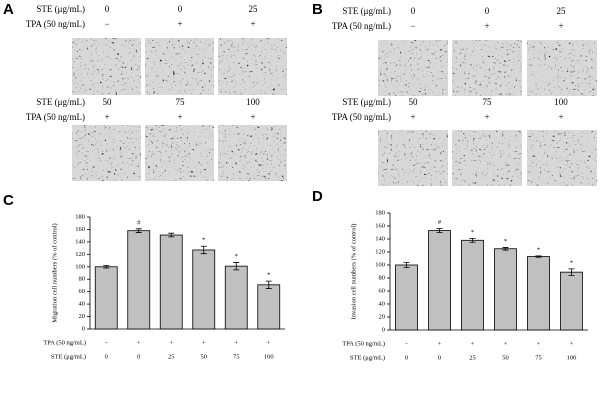  I want to click on panel-letter: B, so click(317, 9).